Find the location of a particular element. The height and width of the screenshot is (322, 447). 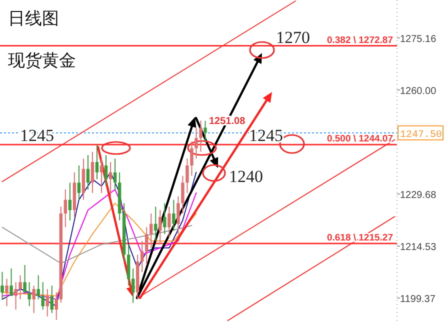

y-tick-label: 1229.68 is located at coordinates (418, 196).